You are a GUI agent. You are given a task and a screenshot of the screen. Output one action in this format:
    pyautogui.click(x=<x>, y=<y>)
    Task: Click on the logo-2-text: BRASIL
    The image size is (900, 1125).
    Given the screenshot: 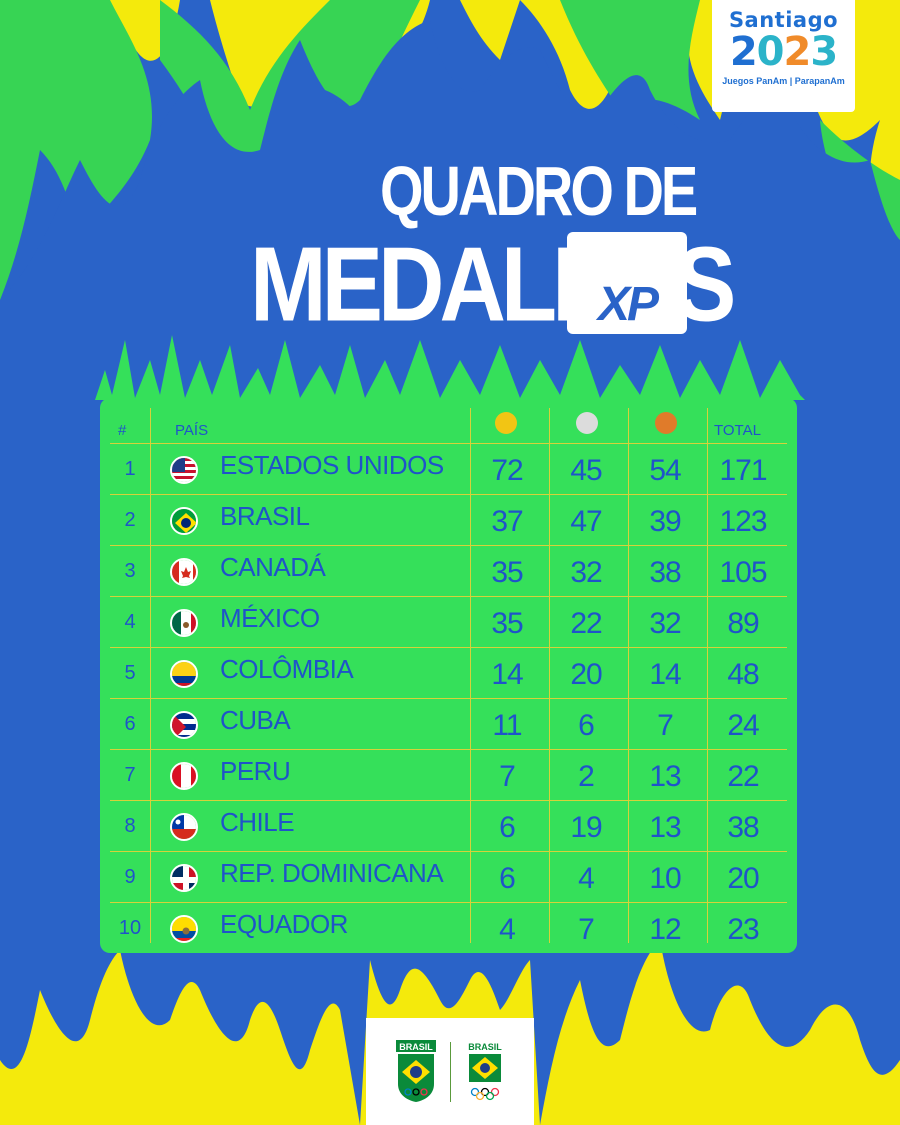 What is the action you would take?
    pyautogui.click(x=485, y=1047)
    